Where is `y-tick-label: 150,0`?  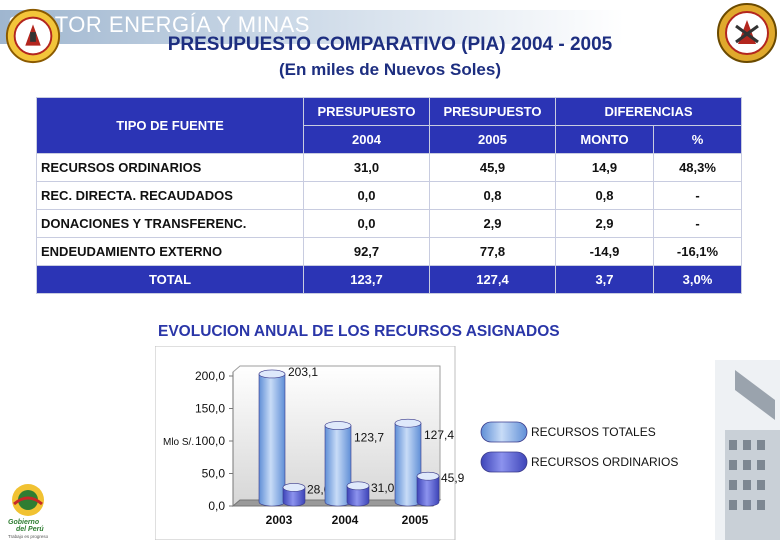 y-tick-label: 150,0 is located at coordinates (210, 409).